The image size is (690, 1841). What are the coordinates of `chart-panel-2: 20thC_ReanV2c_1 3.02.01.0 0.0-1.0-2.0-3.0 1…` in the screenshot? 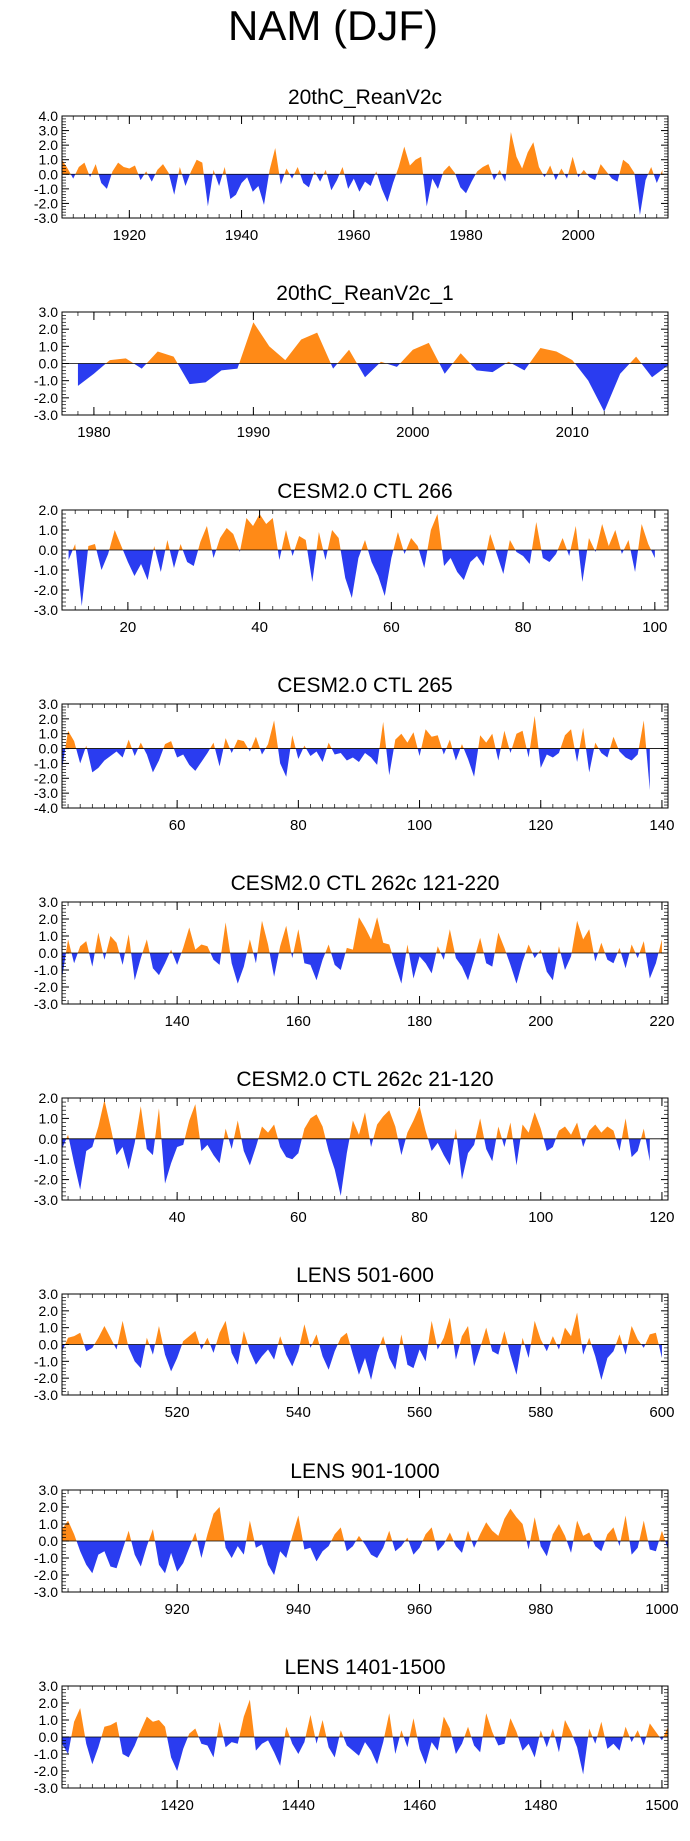 It's located at (351, 361).